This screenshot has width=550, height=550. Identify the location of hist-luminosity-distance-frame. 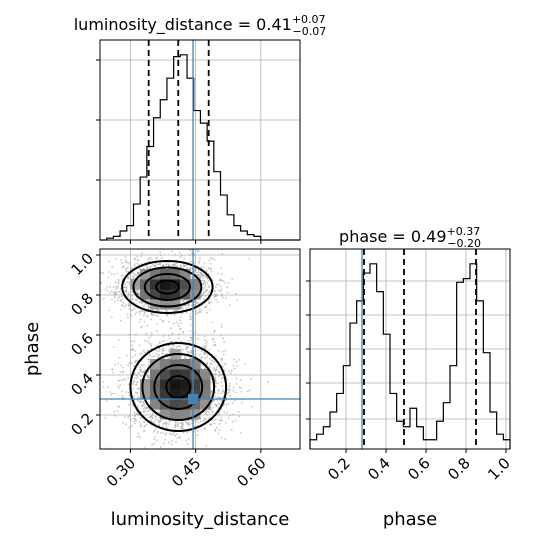
(200, 140).